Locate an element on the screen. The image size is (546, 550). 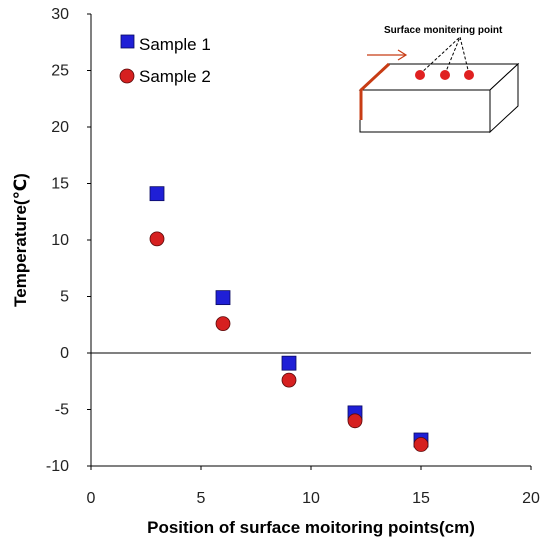
y-tick-label: -10 is located at coordinates (57, 466).